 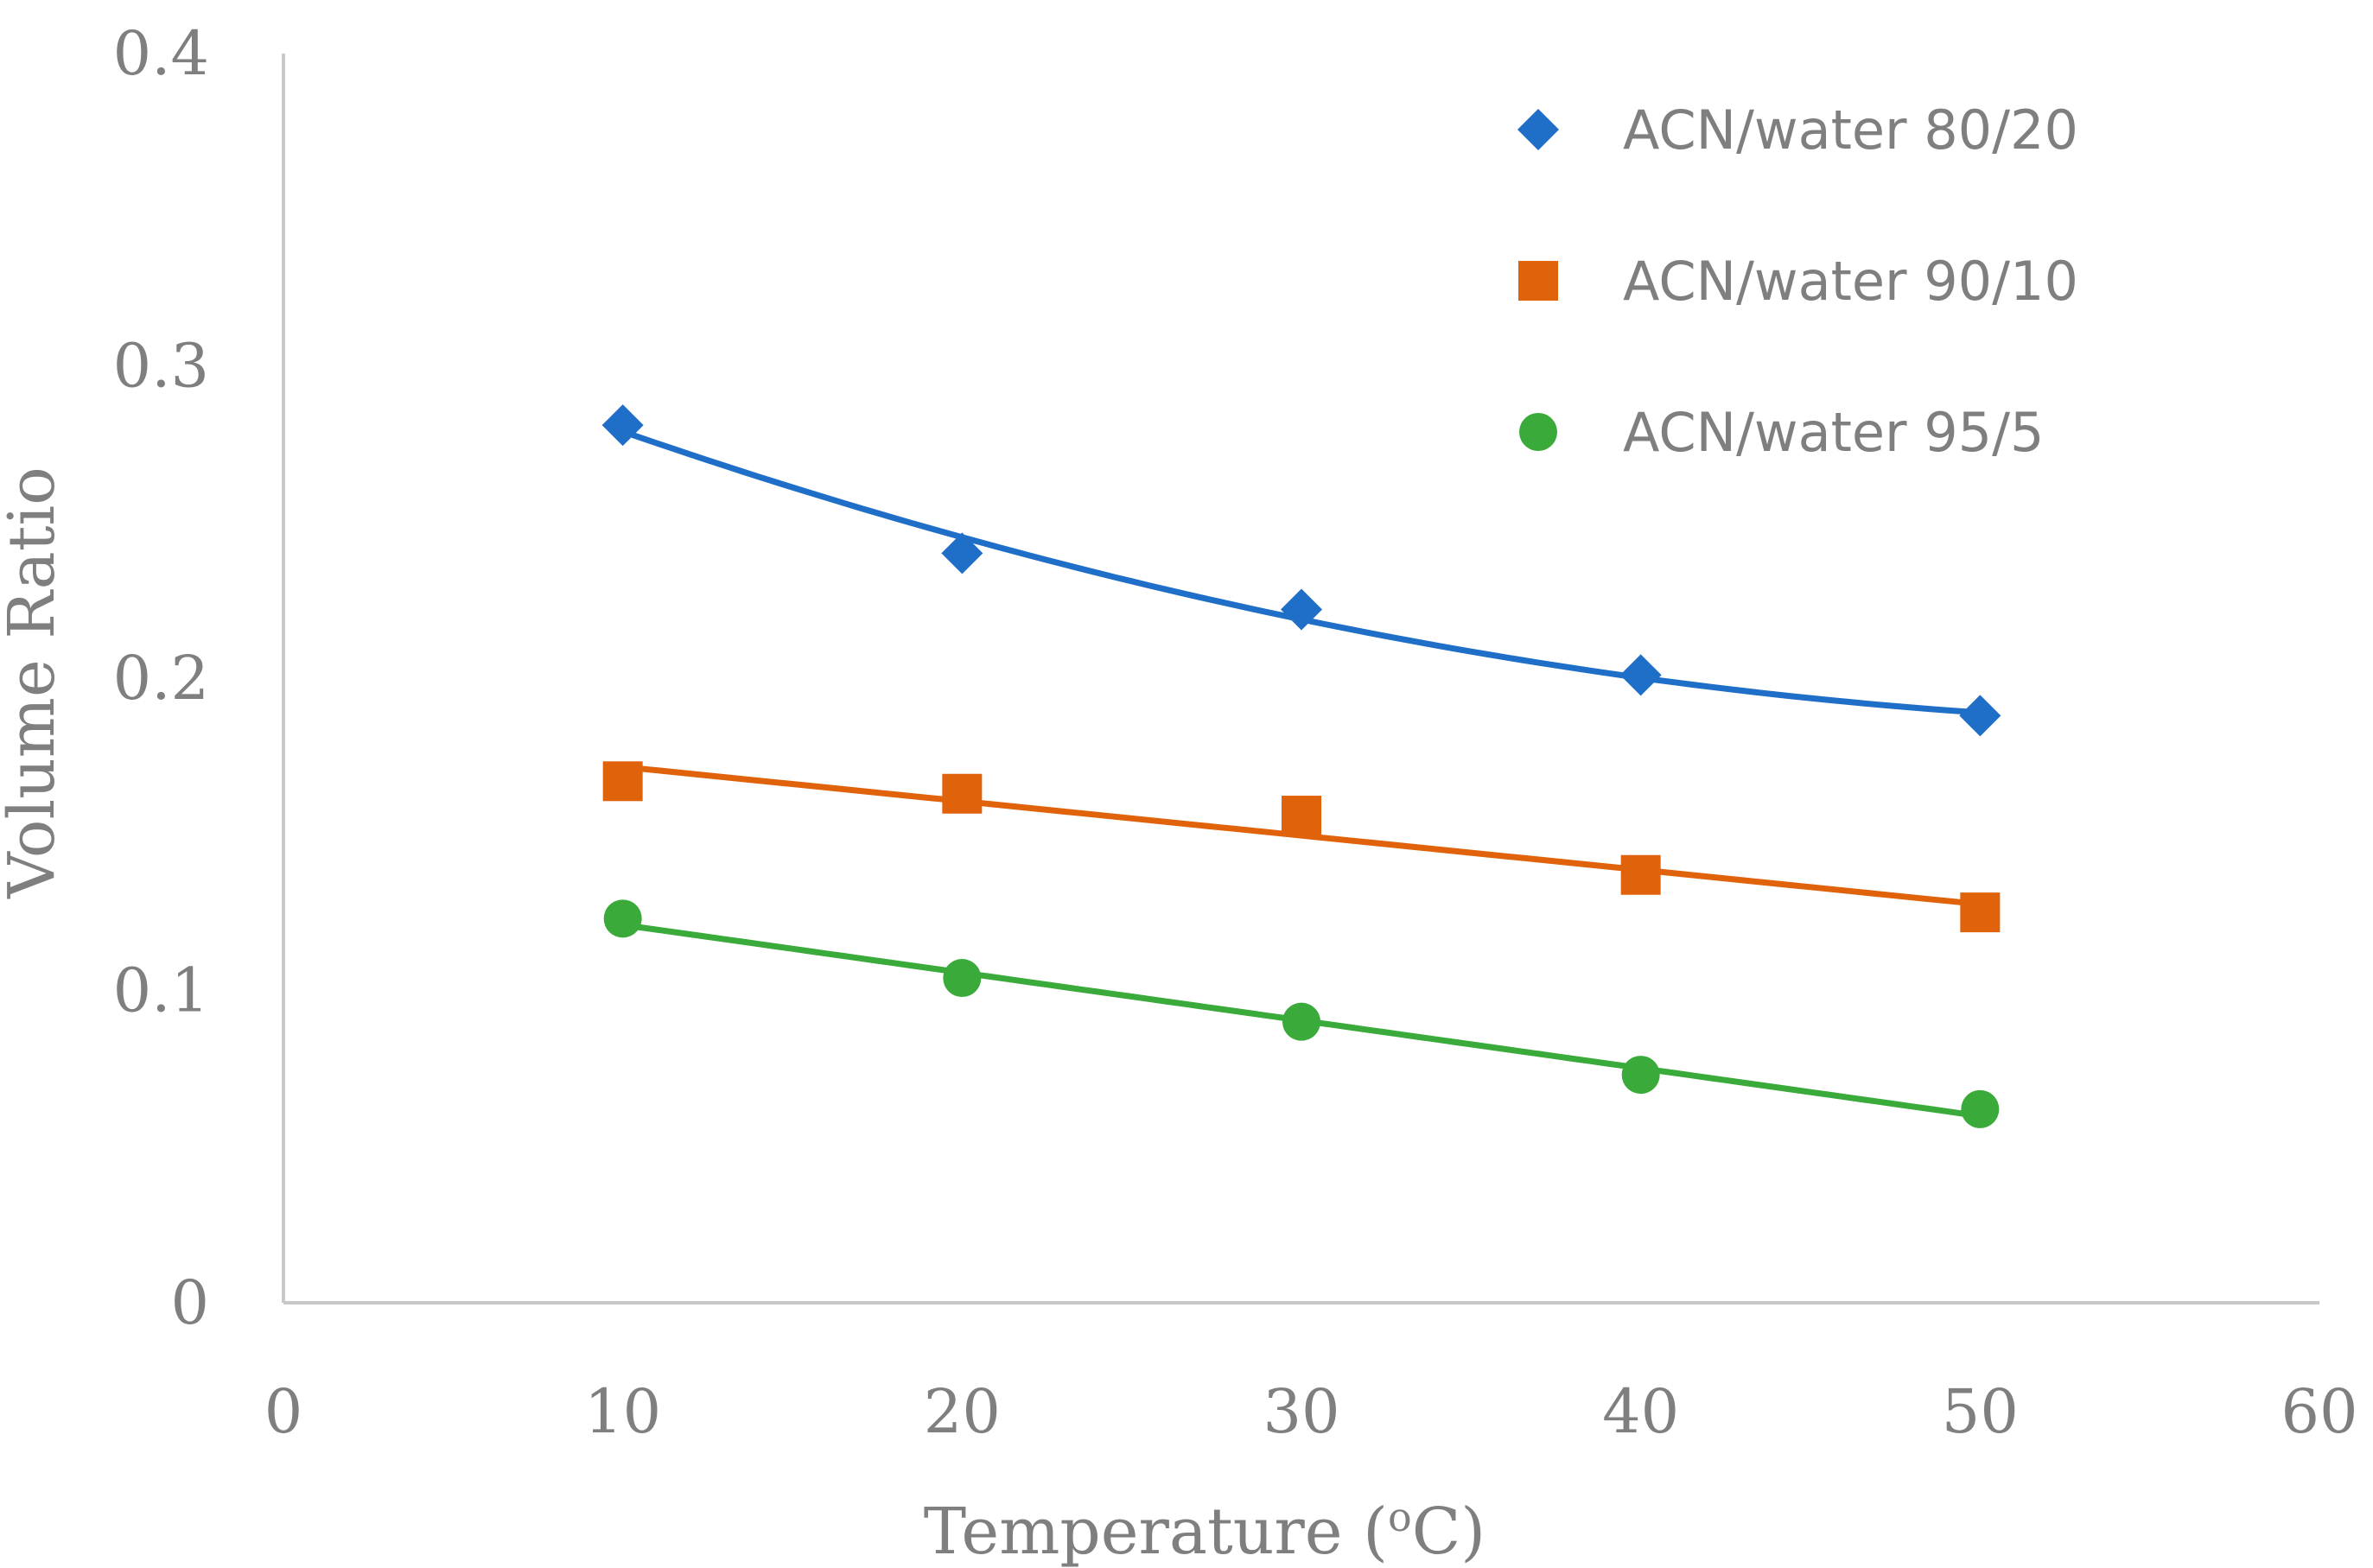 What do you see at coordinates (1301, 1411) in the screenshot?
I see `x-tick-label: 30` at bounding box center [1301, 1411].